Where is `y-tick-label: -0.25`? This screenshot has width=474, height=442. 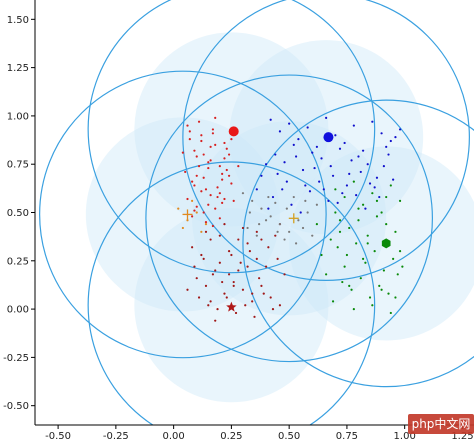 y-tick-label: -0.25 is located at coordinates (16, 358).